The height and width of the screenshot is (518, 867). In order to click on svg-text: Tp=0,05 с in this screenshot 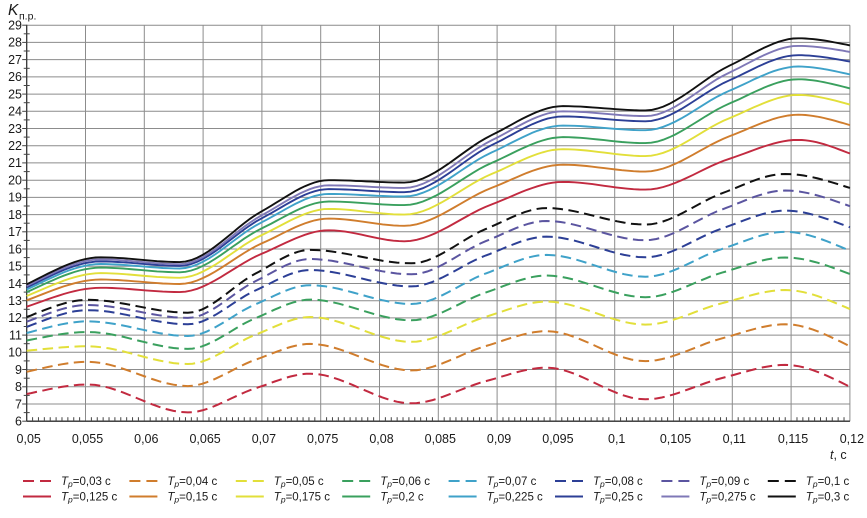, I will do `click(299, 482)`.